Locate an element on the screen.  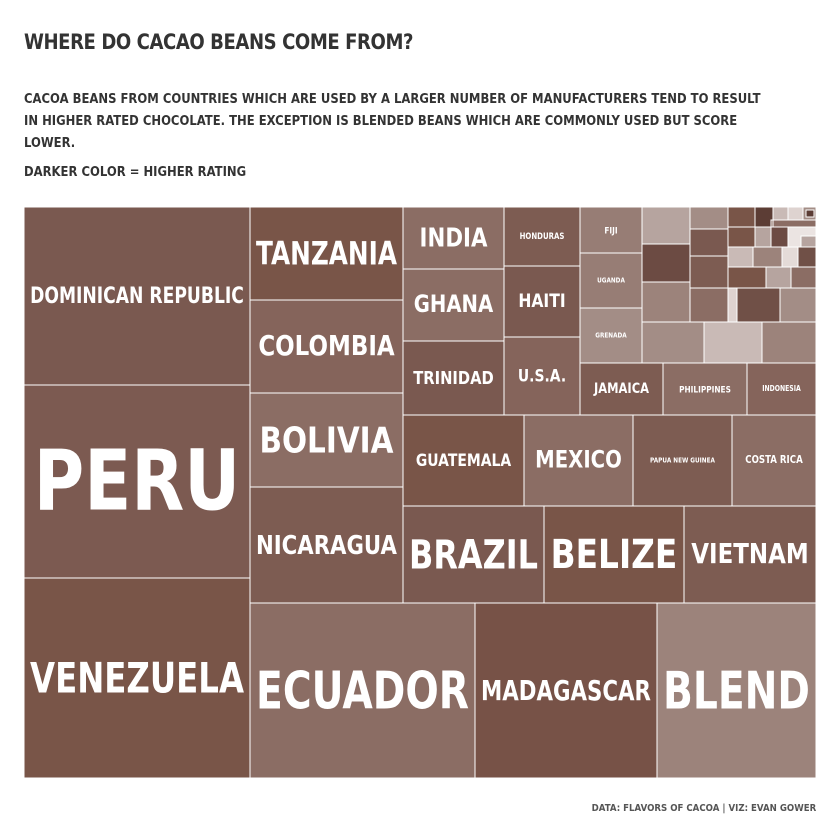
treemap-label-papua-new-guinea: PAPUA NEW GUINEA is located at coordinates (682, 460).